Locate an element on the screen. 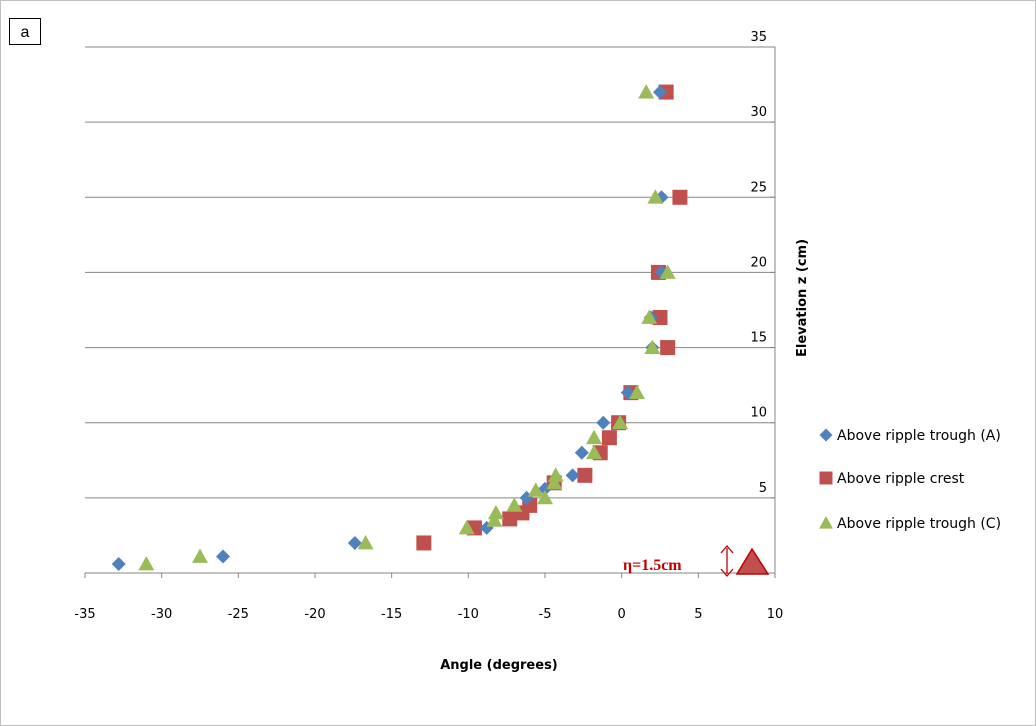 Image resolution: width=1036 pixels, height=726 pixels. double-vertical-arrow-icon is located at coordinates (727, 561).